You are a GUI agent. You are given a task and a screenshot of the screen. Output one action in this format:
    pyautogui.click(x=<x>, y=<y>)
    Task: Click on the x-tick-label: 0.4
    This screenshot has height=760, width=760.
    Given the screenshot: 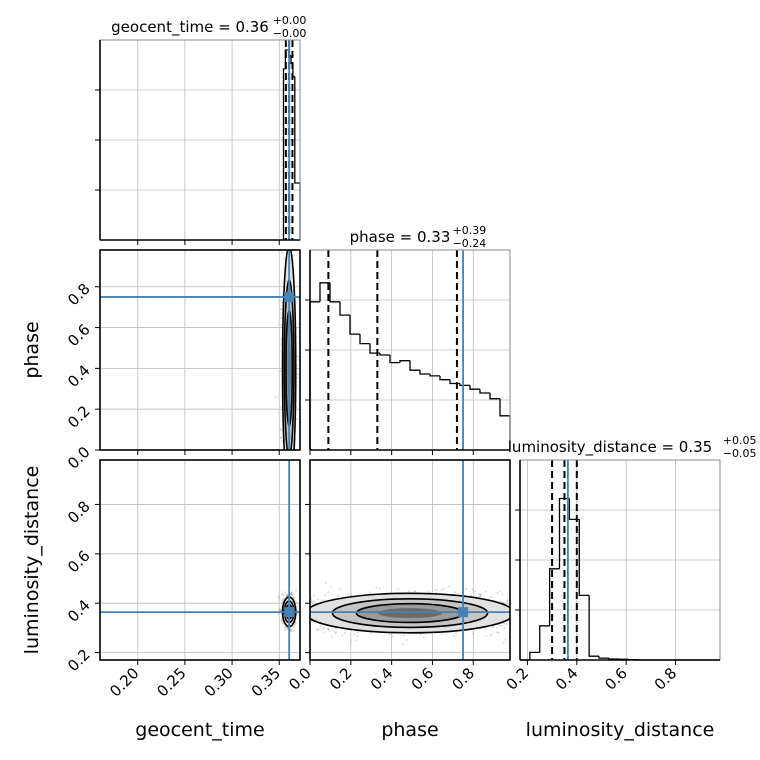 What is the action you would take?
    pyautogui.click(x=382, y=679)
    